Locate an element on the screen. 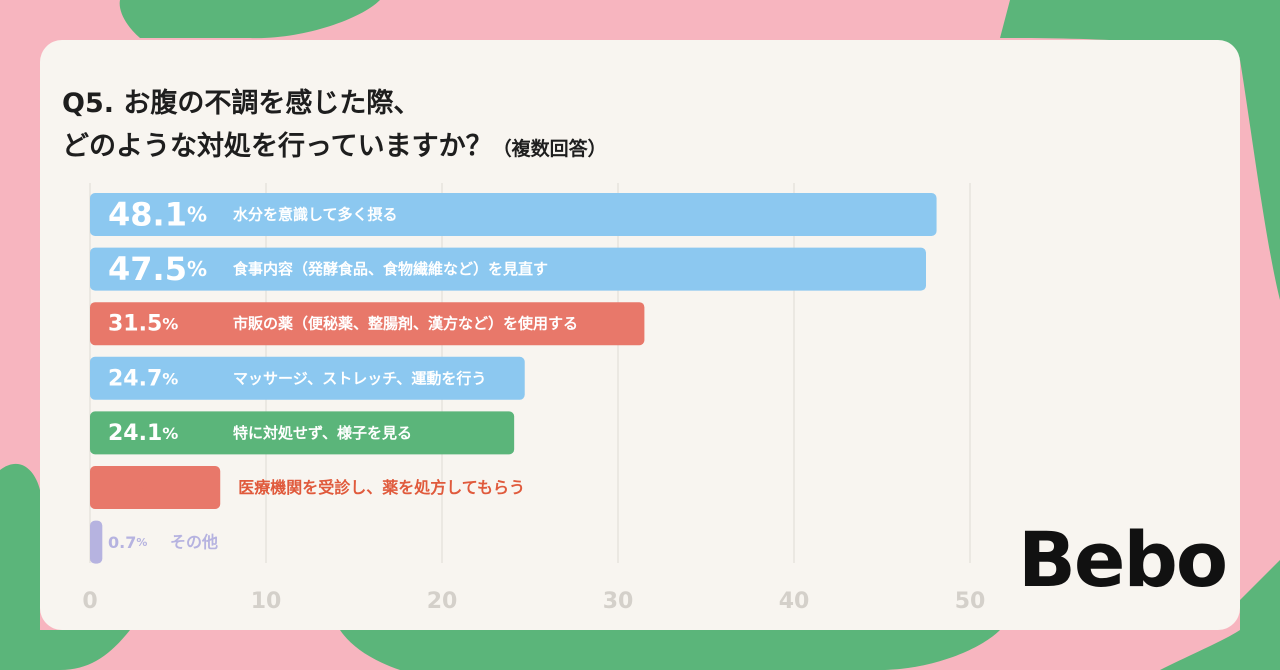  bar-category-label: 医療機関を受診し、薬を処方してもらう is located at coordinates (381, 487).